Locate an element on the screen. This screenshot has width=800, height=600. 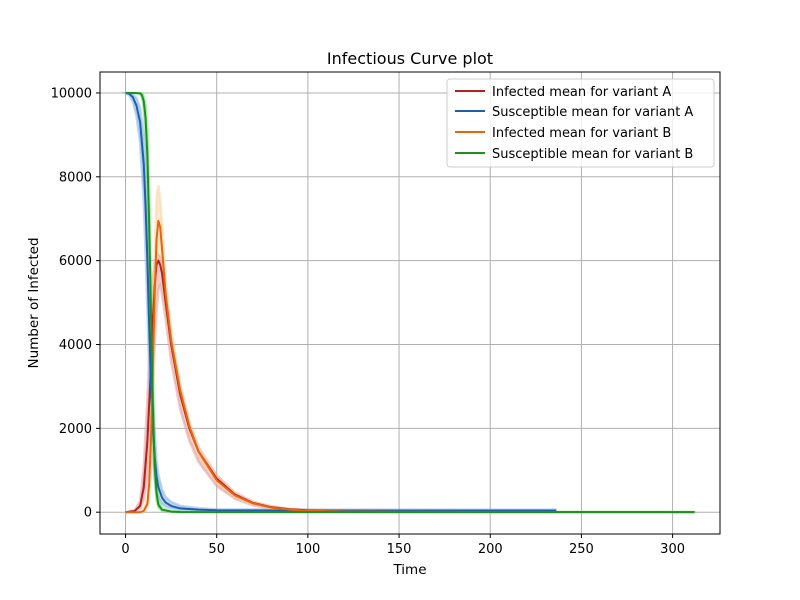
y-tick-label: 2000 is located at coordinates (75, 429).